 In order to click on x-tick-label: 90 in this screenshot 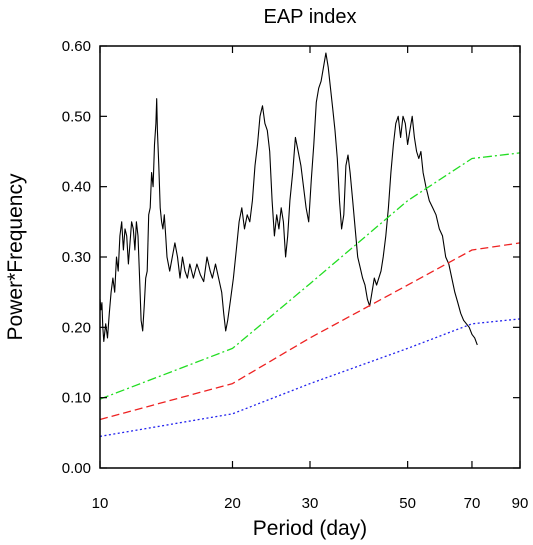, I will do `click(520, 503)`.